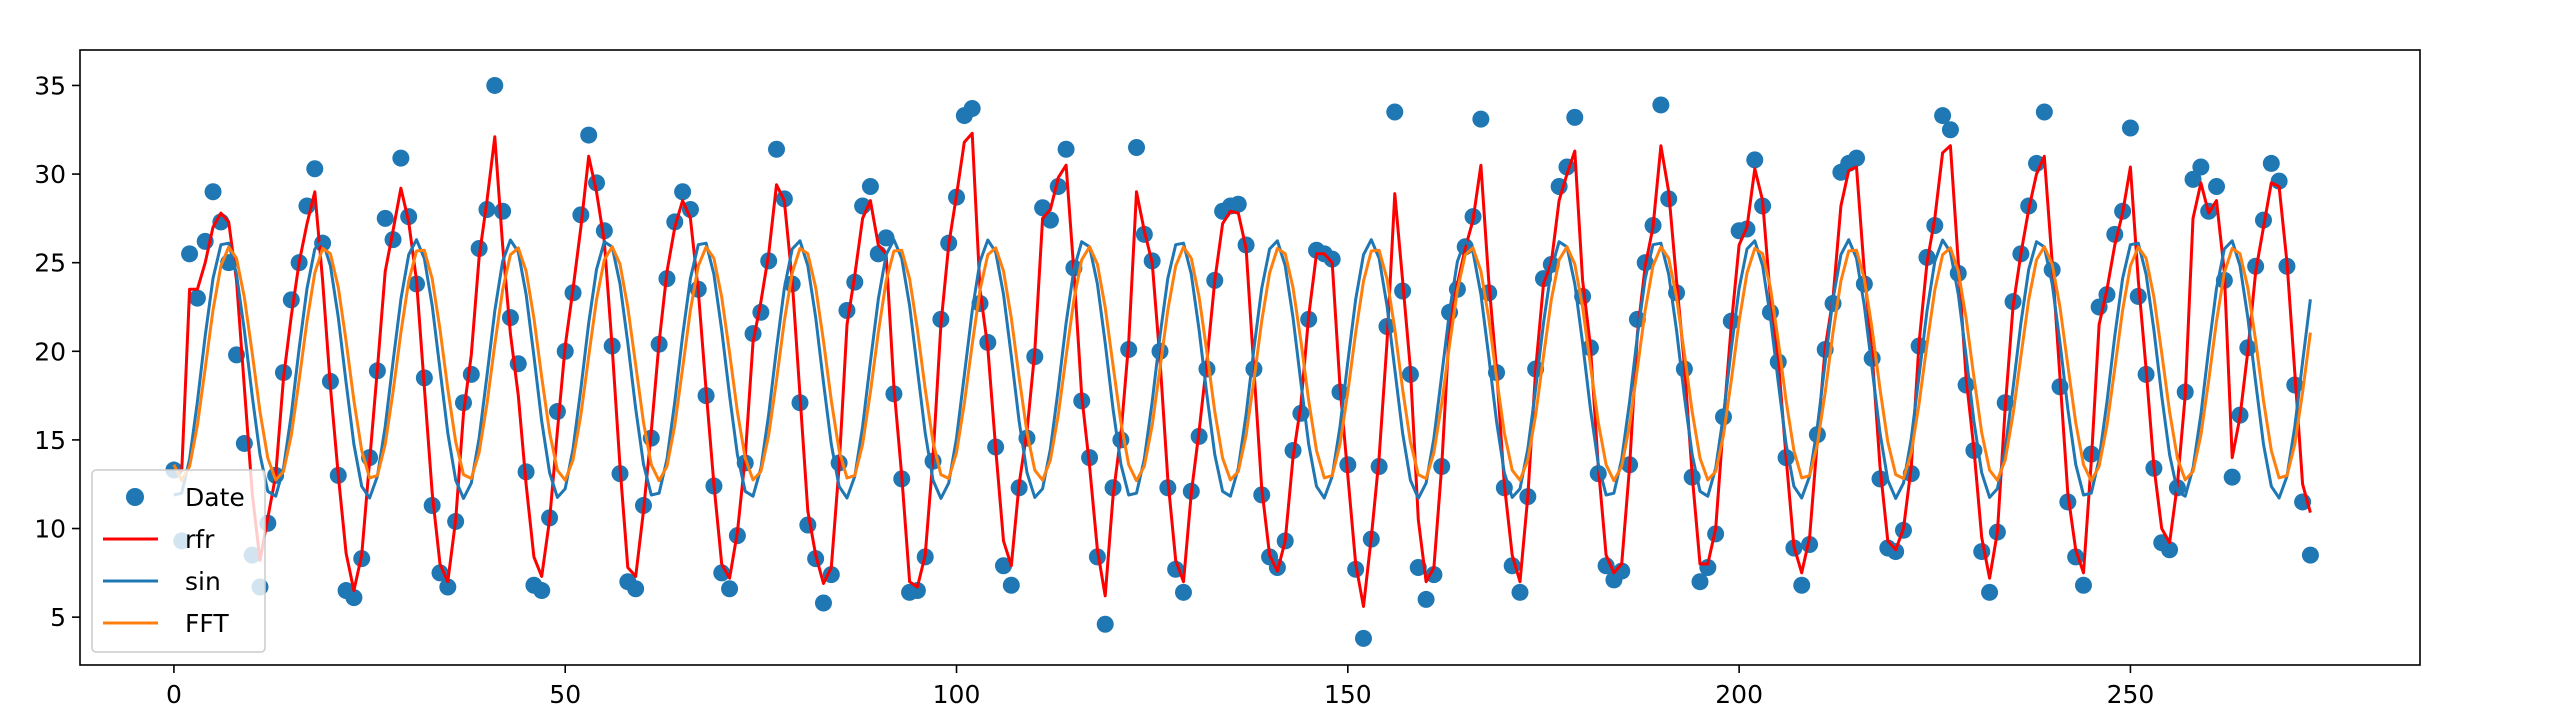 Image resolution: width=2552 pixels, height=725 pixels. Describe the element at coordinates (50, 529) in the screenshot. I see `y-tick-label: 10` at that location.